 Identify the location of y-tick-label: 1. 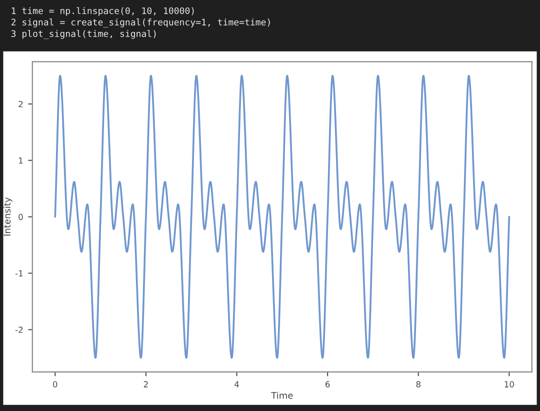
(20, 160).